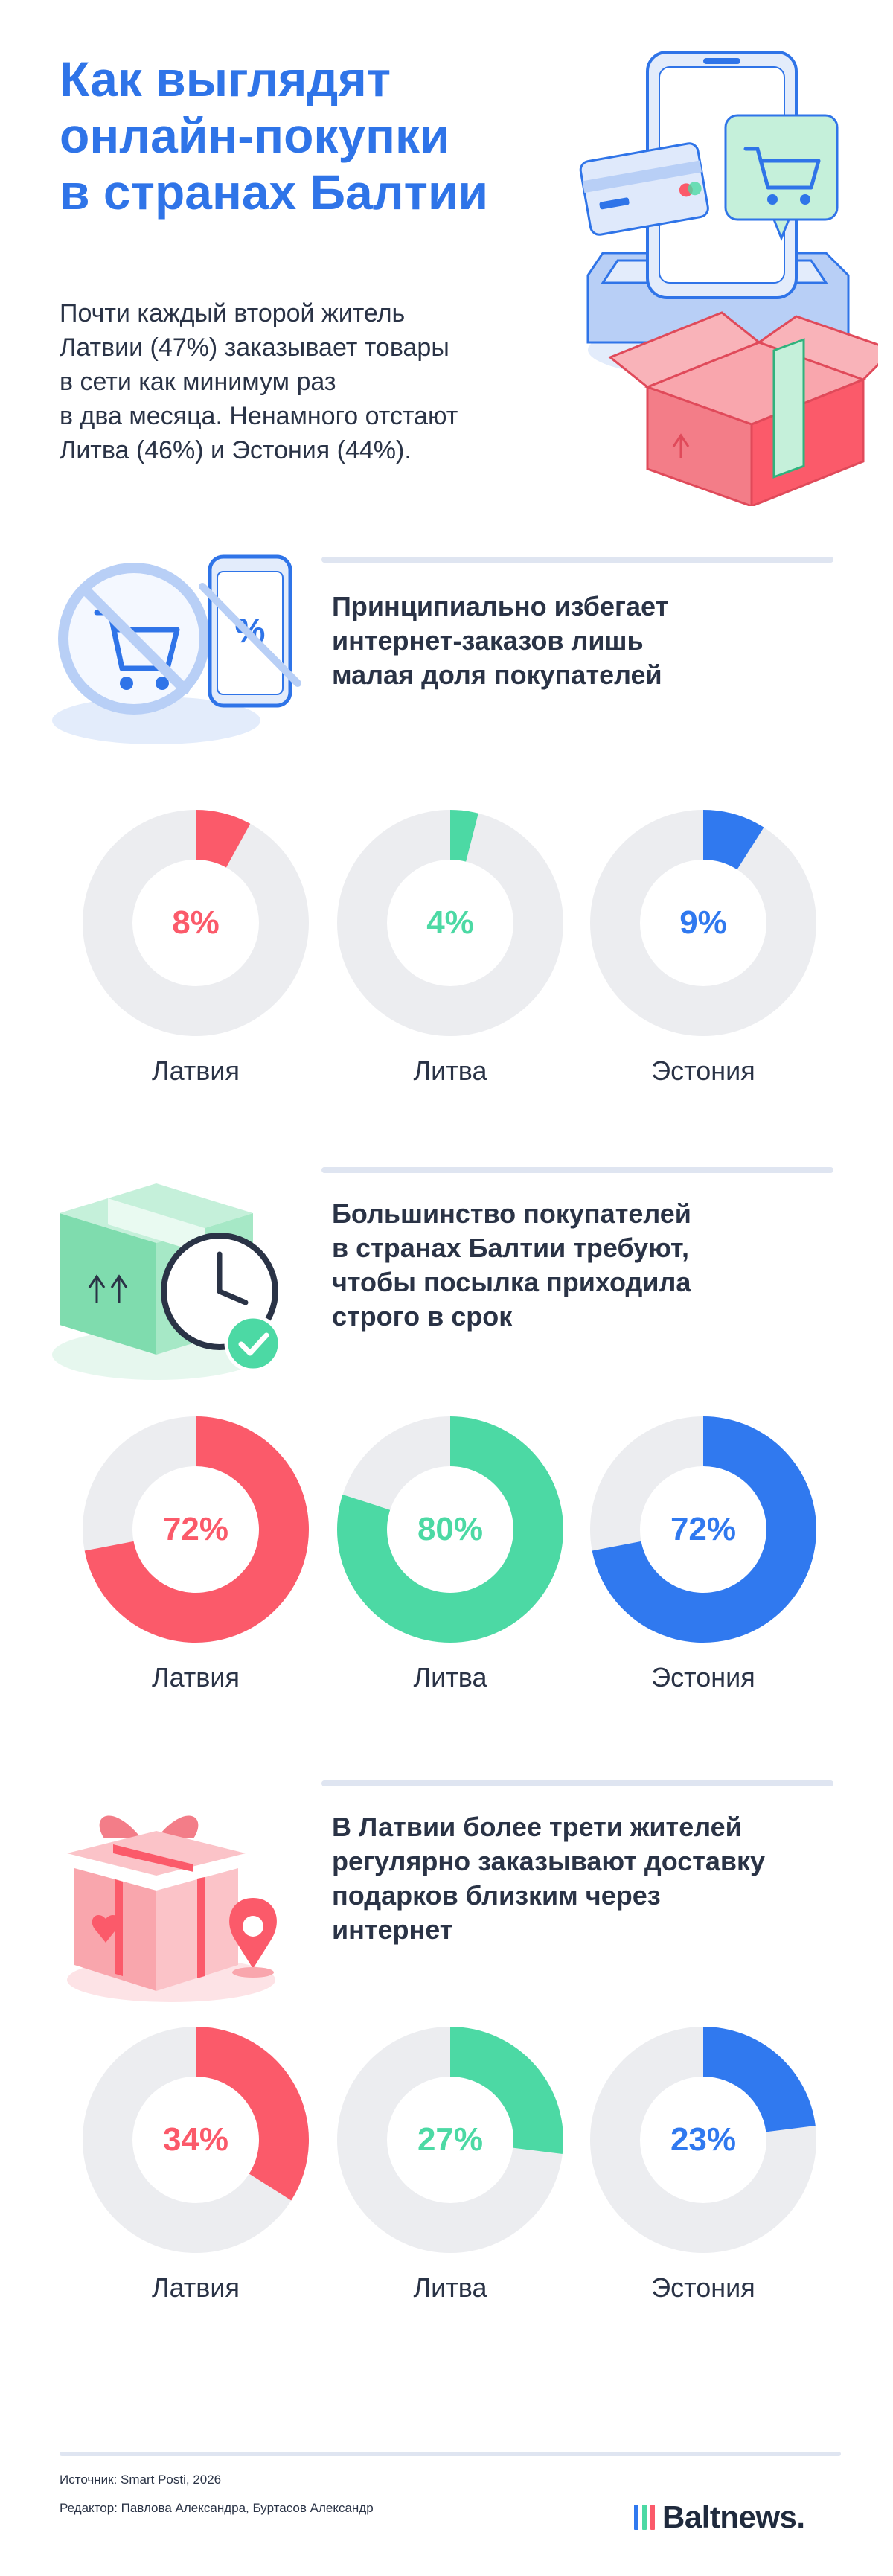  I want to click on section-text-line: чтобы посылка приходила, so click(511, 1282).